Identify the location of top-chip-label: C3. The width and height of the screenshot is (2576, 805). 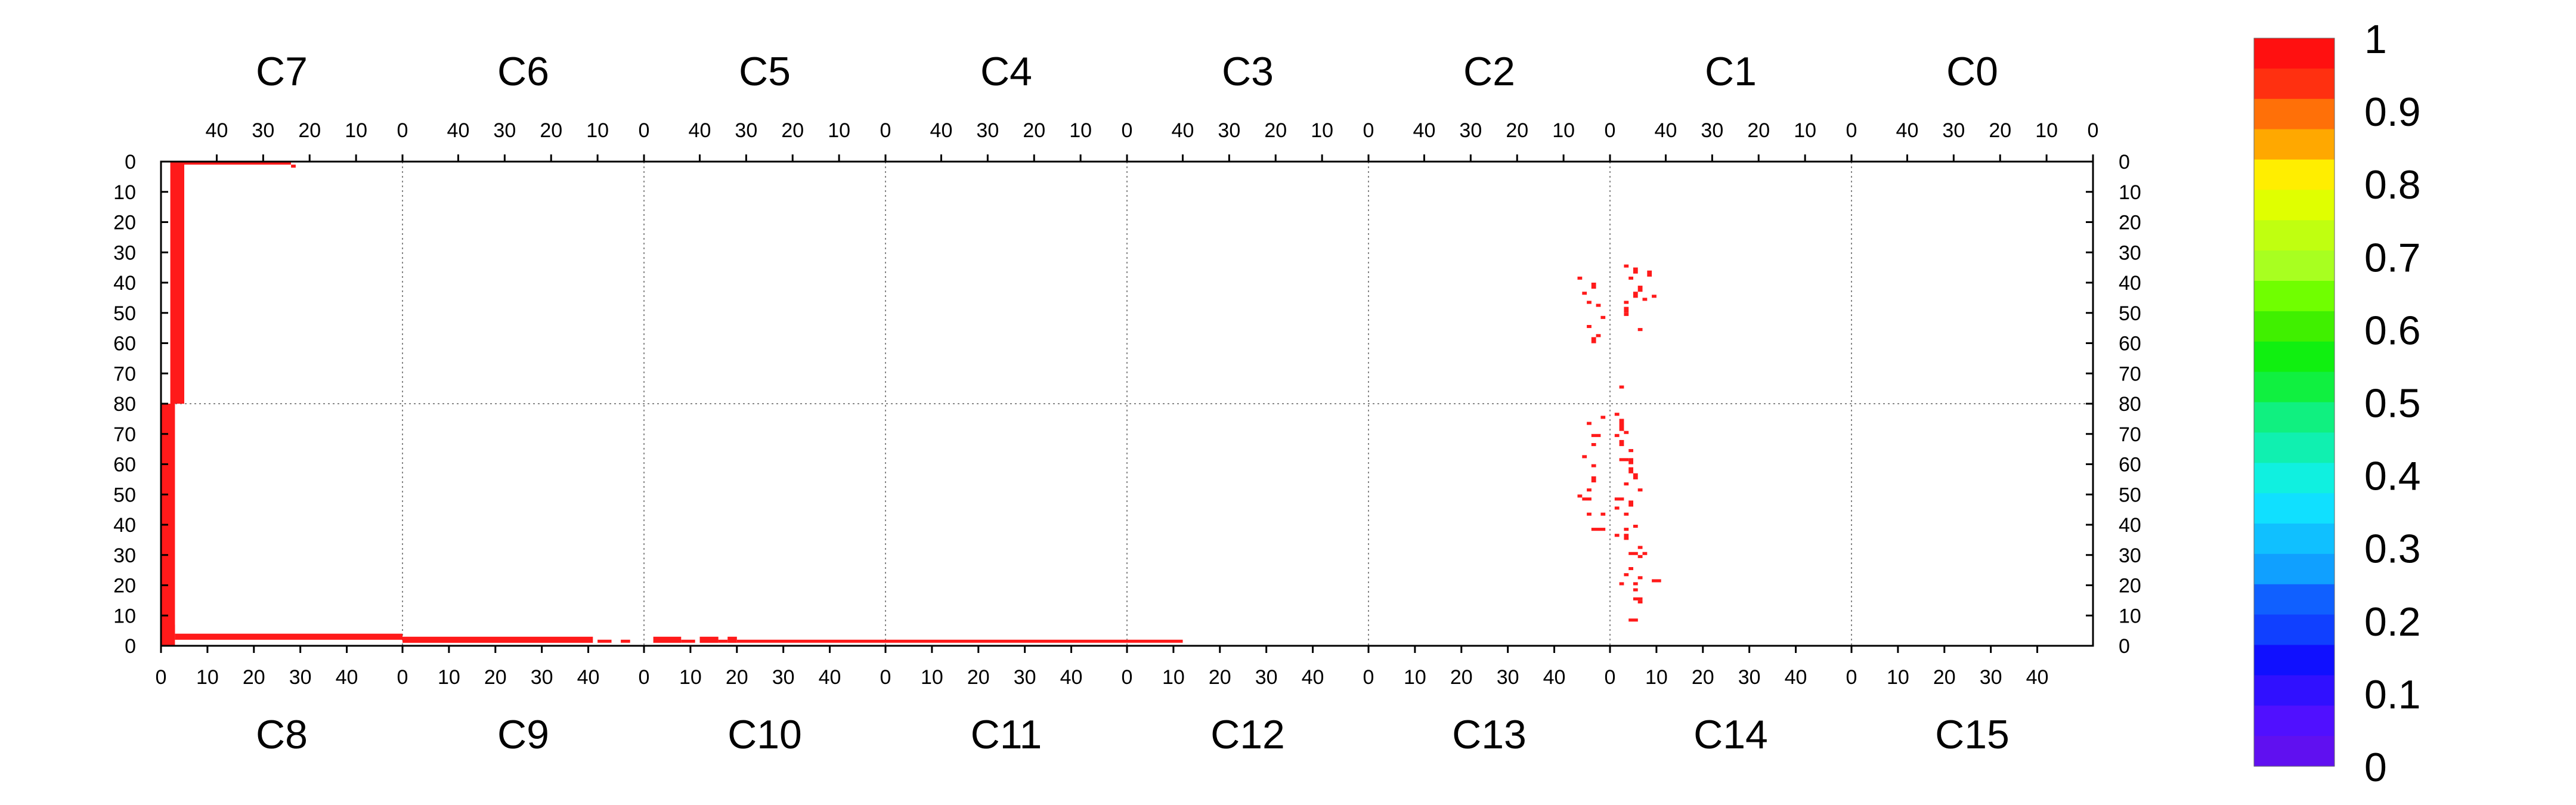
(1248, 71).